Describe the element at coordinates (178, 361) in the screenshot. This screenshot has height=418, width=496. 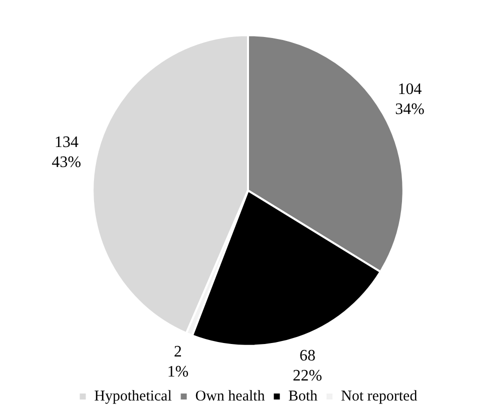
I see `data-label: 2 1%` at that location.